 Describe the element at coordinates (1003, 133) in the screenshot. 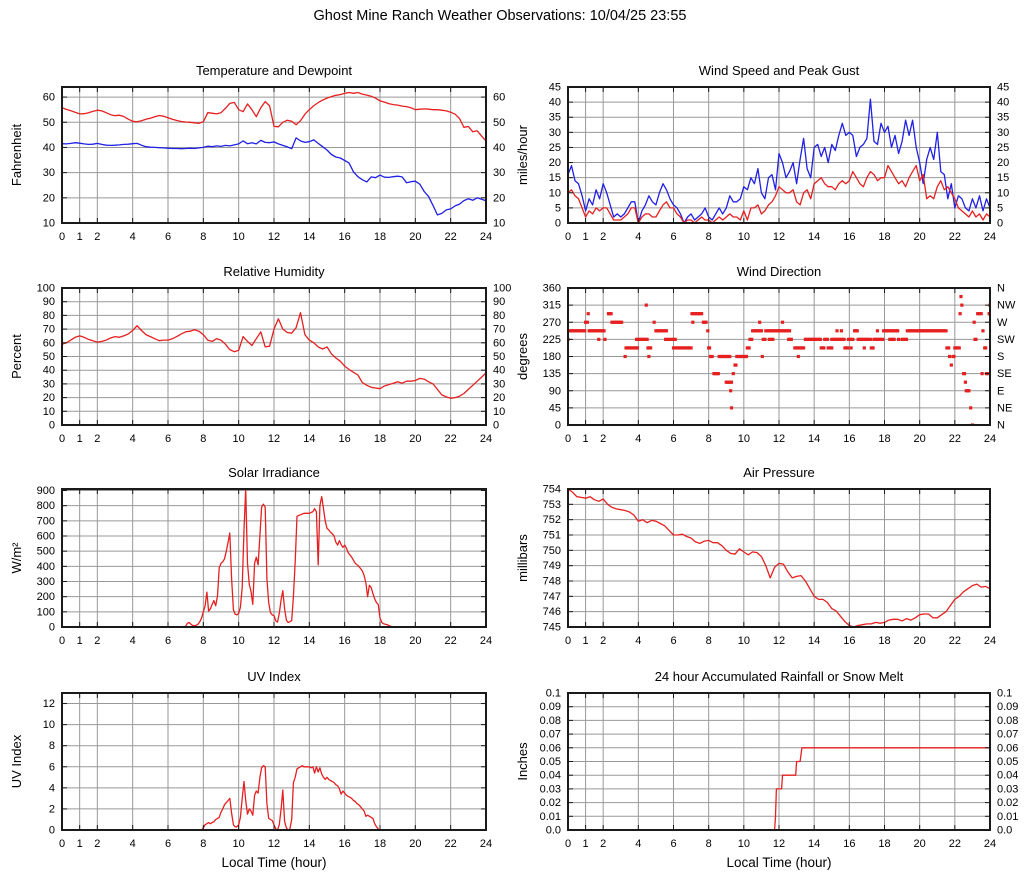

I see `y-tick-label-right: 30` at that location.